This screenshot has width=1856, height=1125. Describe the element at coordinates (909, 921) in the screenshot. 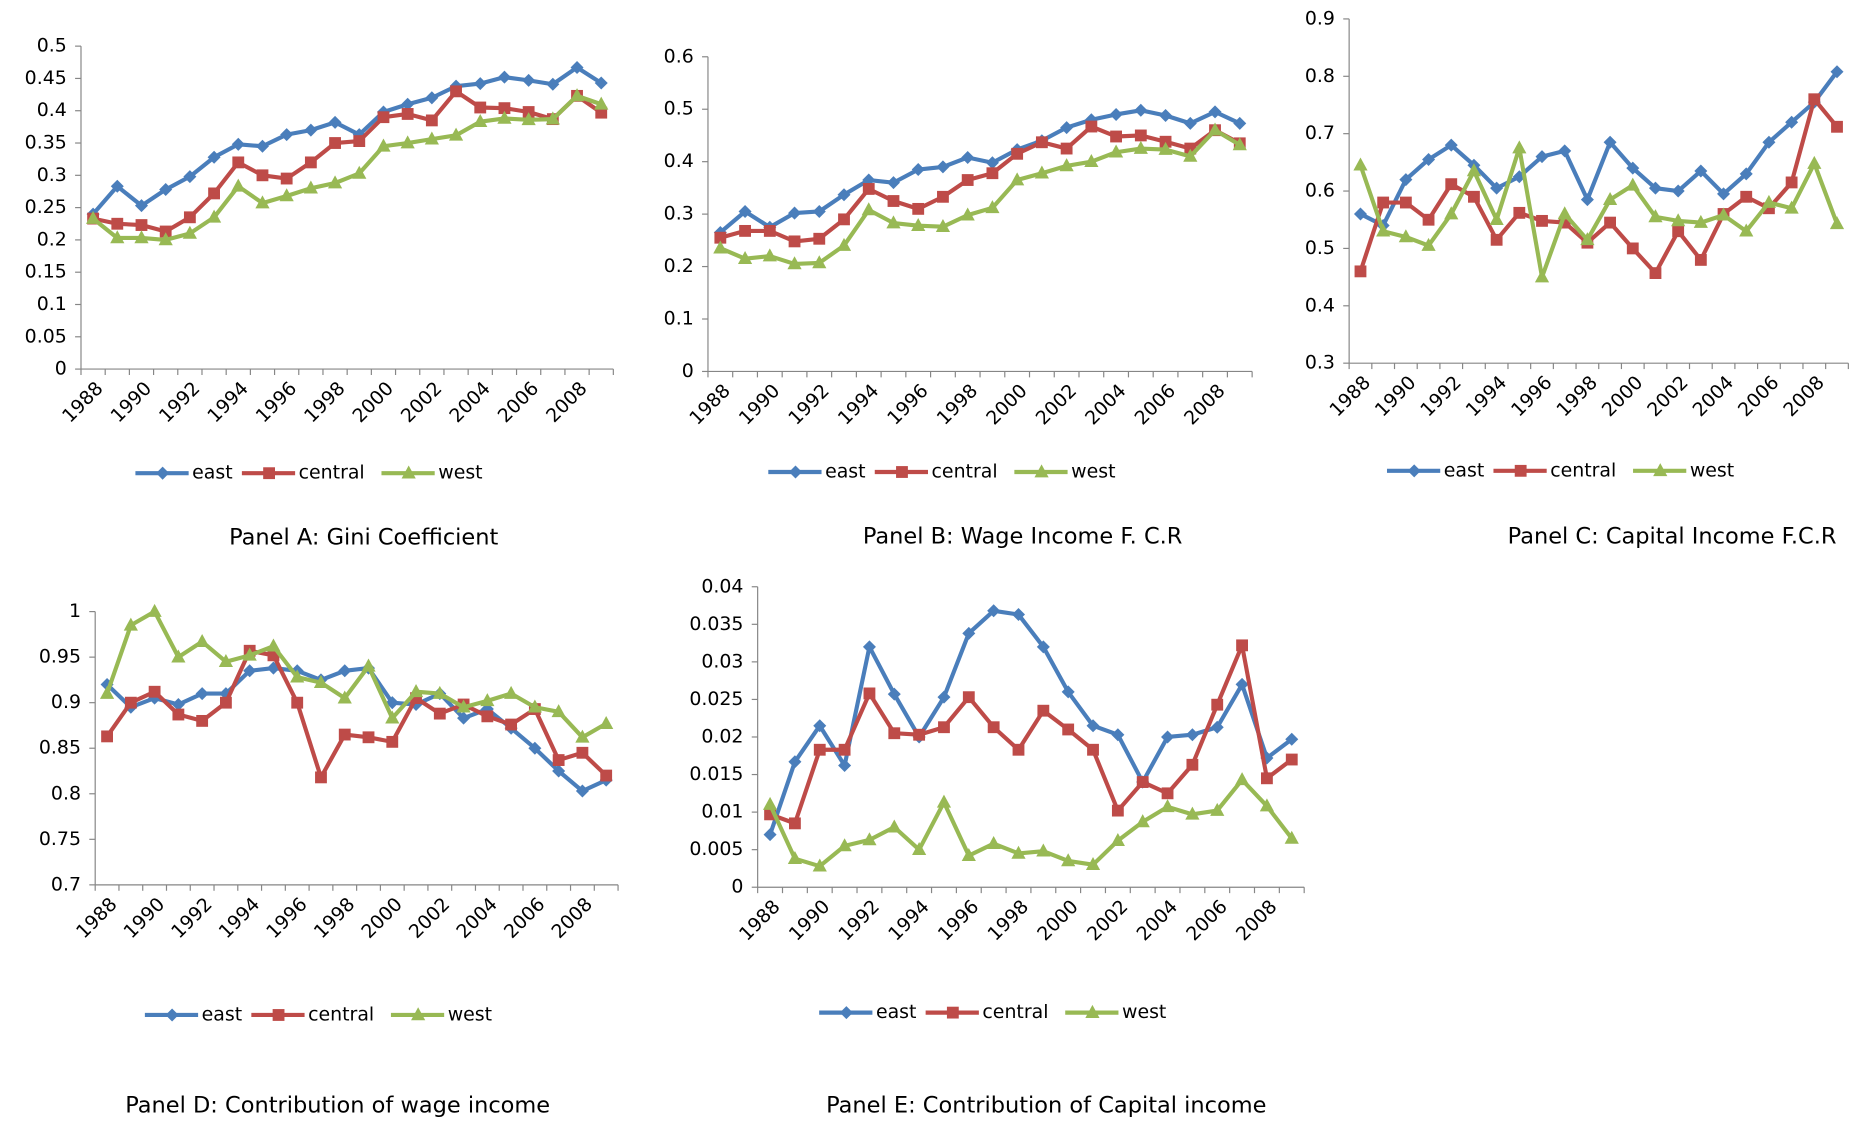

I see `x-tick-label: 1994` at that location.